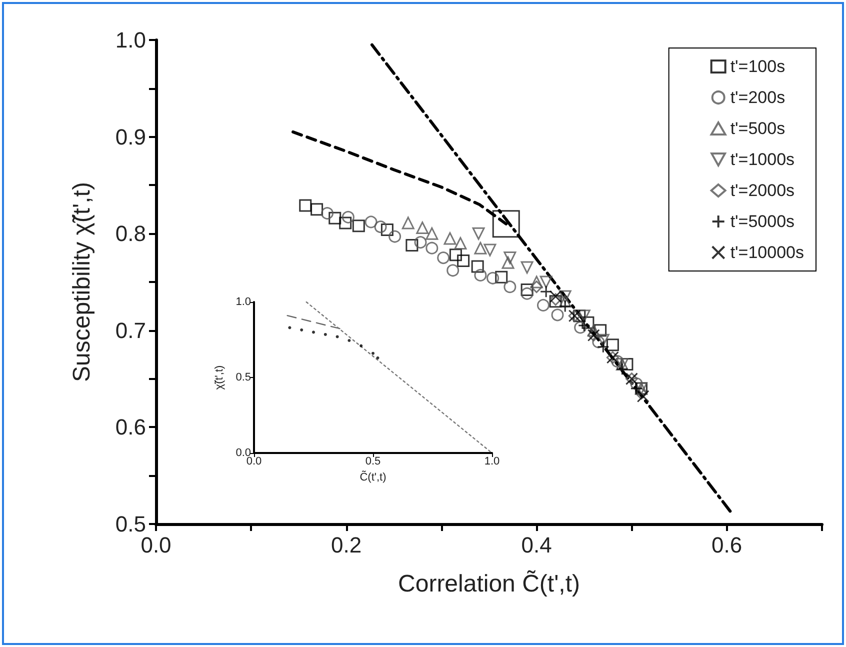  I want to click on y-axis-title: Susceptibility χ̃(t',t), so click(82, 282).